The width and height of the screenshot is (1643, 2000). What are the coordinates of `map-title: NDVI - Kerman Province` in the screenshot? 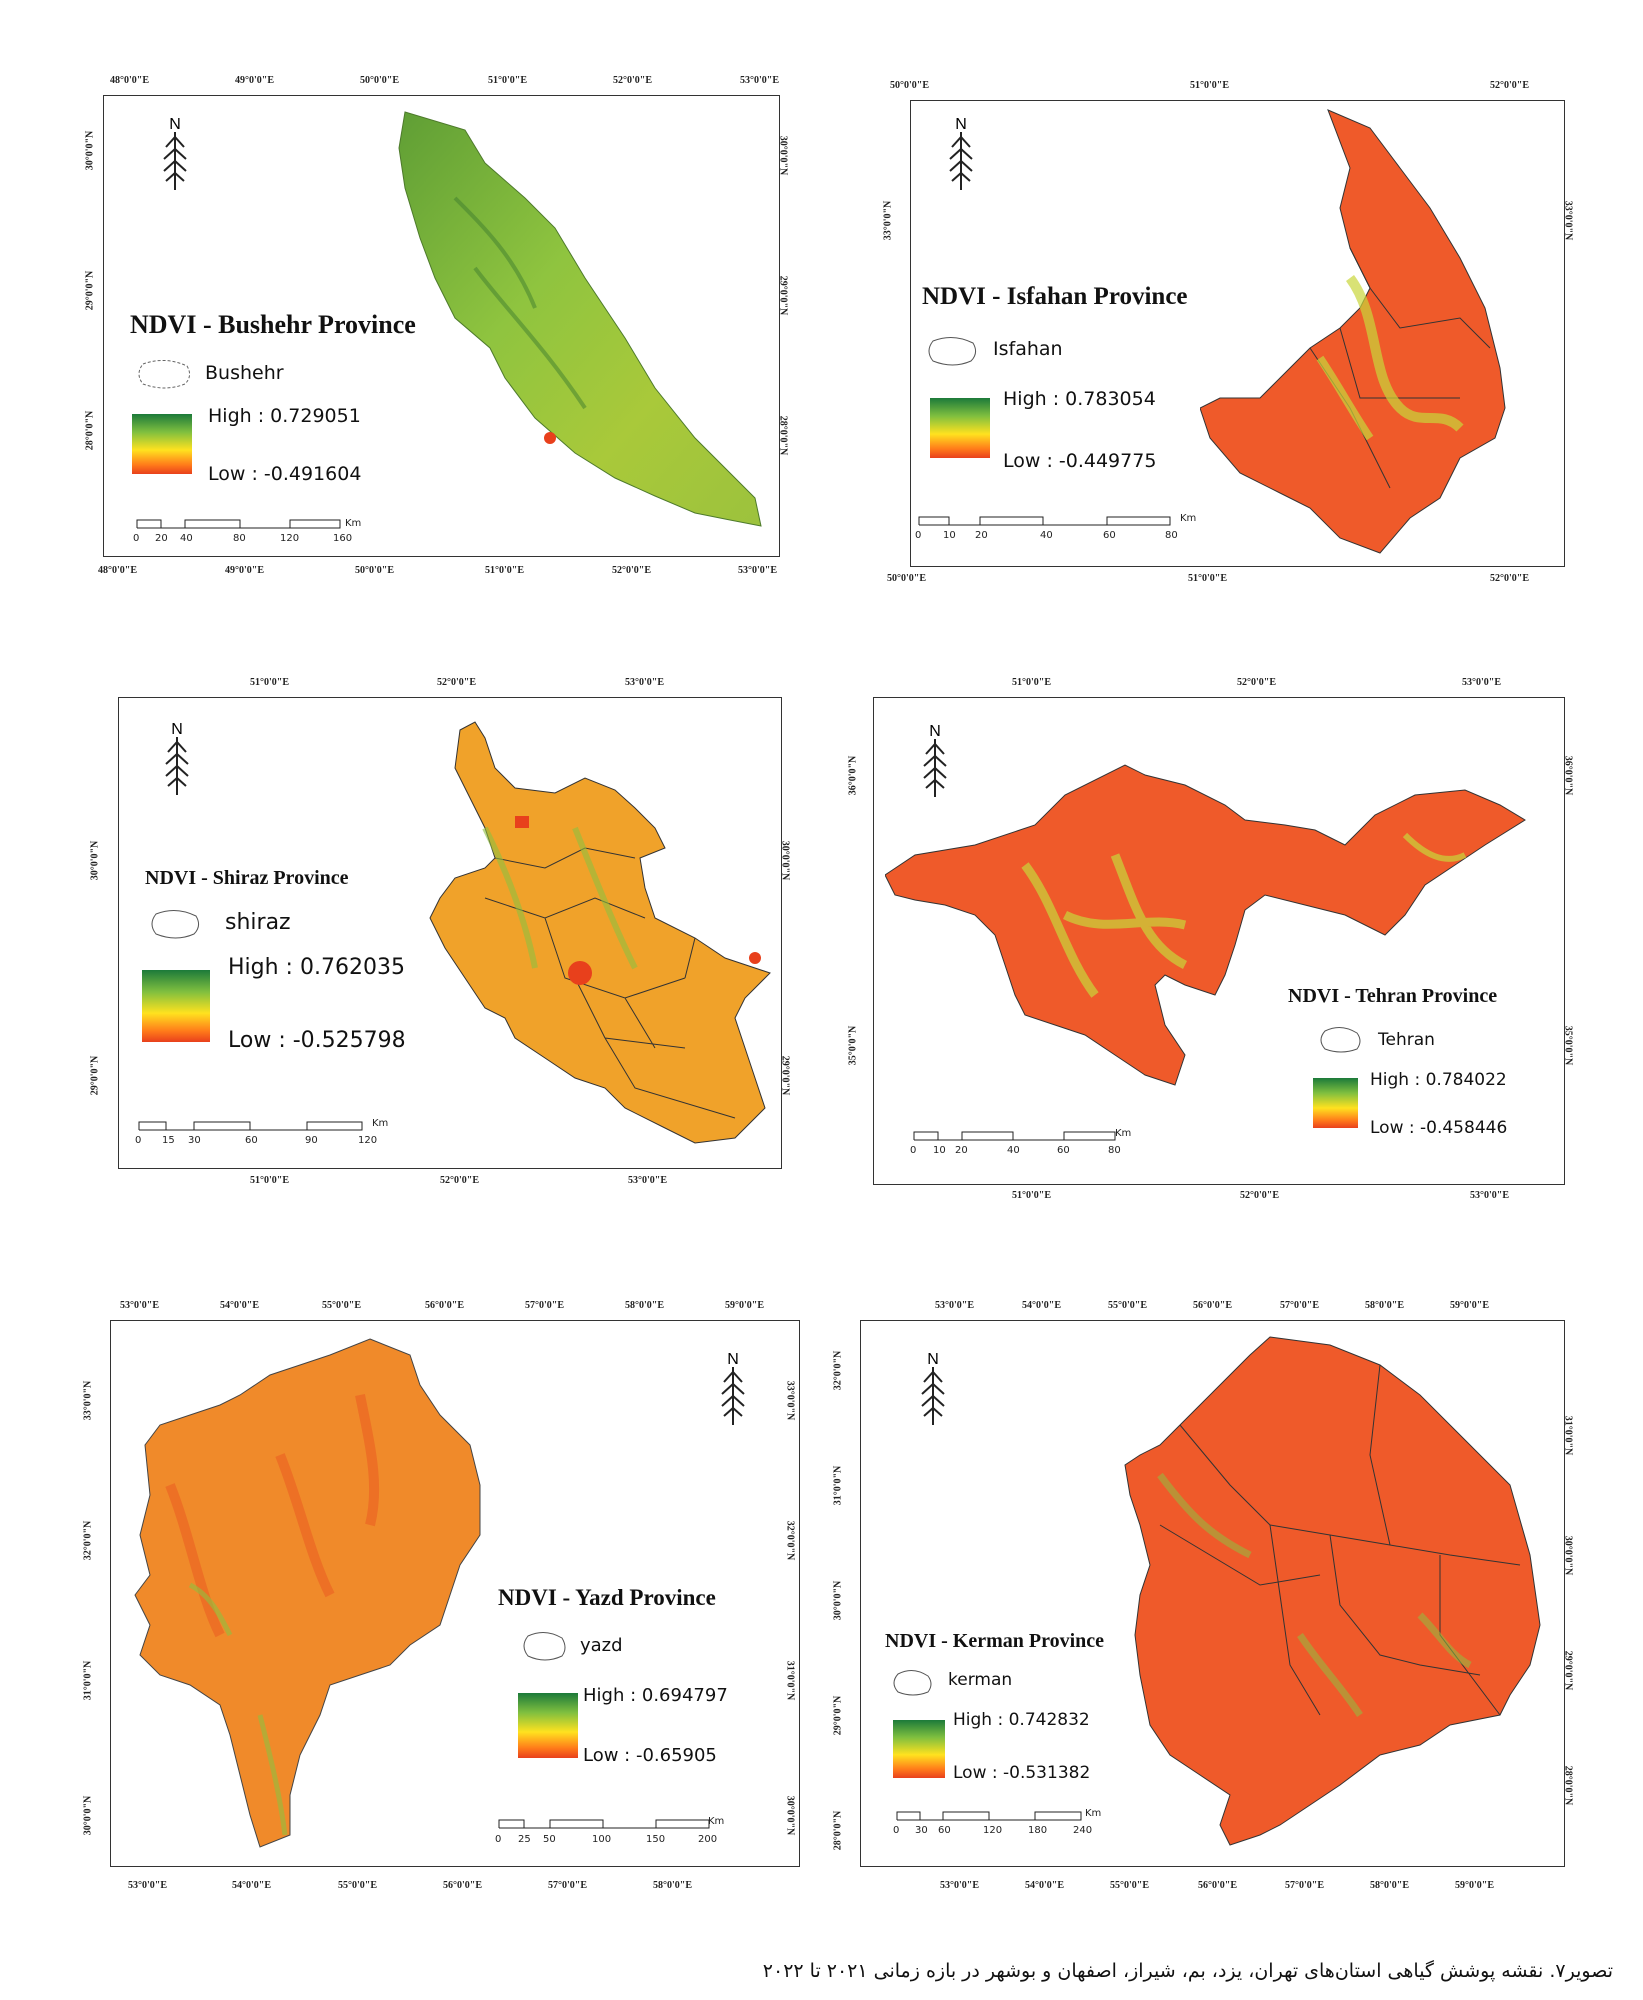 It's located at (995, 1641).